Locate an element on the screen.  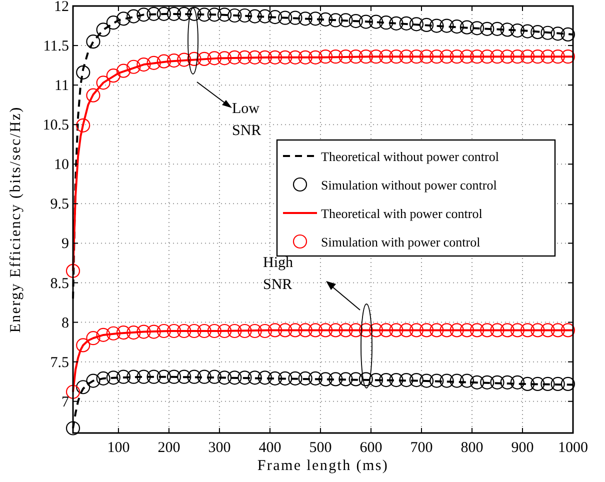
y-tick-label: 11.5 is located at coordinates (56, 46).